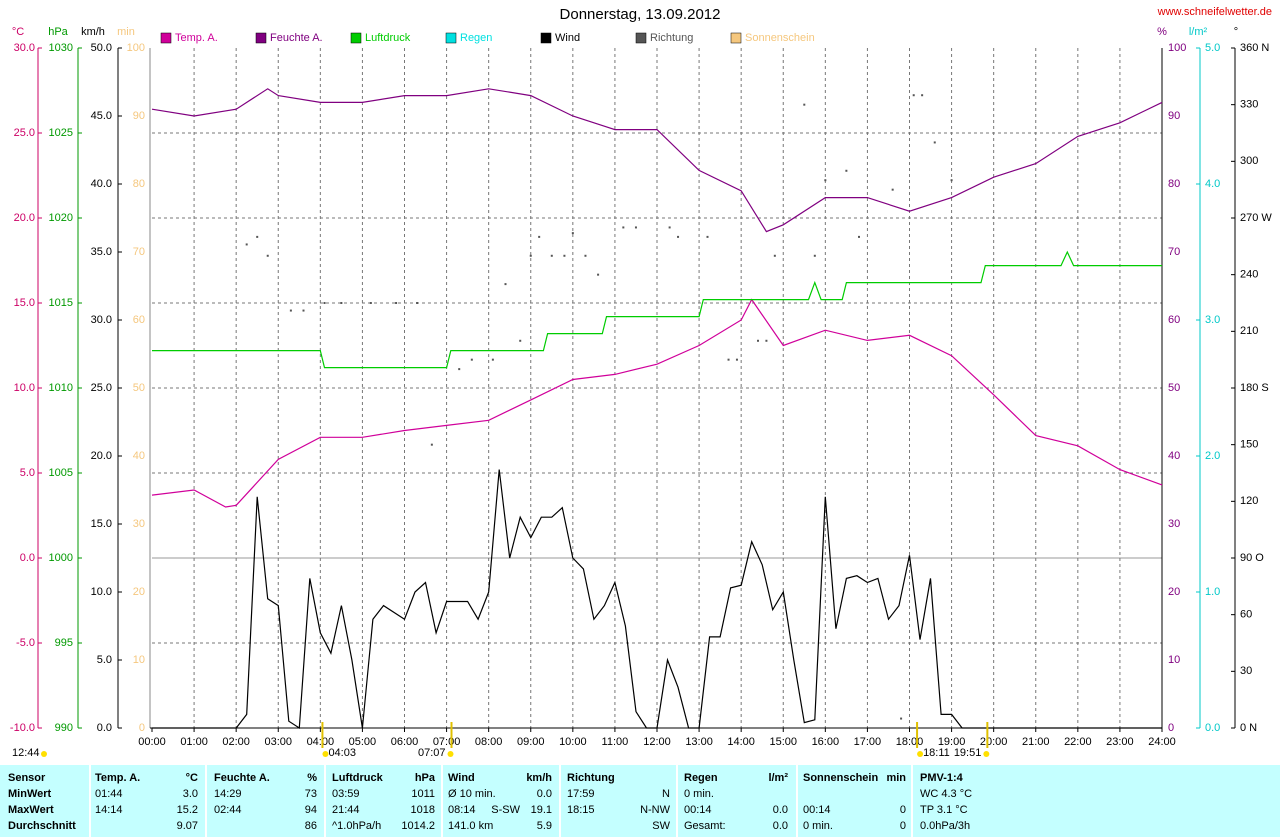  What do you see at coordinates (432, 753) in the screenshot?
I see `annotation-label: 07:07` at bounding box center [432, 753].